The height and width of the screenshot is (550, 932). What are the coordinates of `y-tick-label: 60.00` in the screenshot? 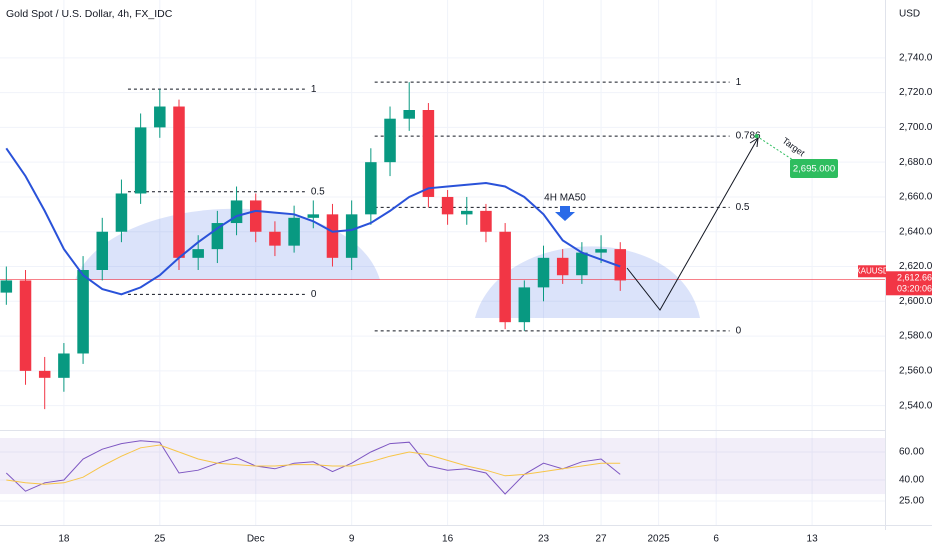 It's located at (911, 452).